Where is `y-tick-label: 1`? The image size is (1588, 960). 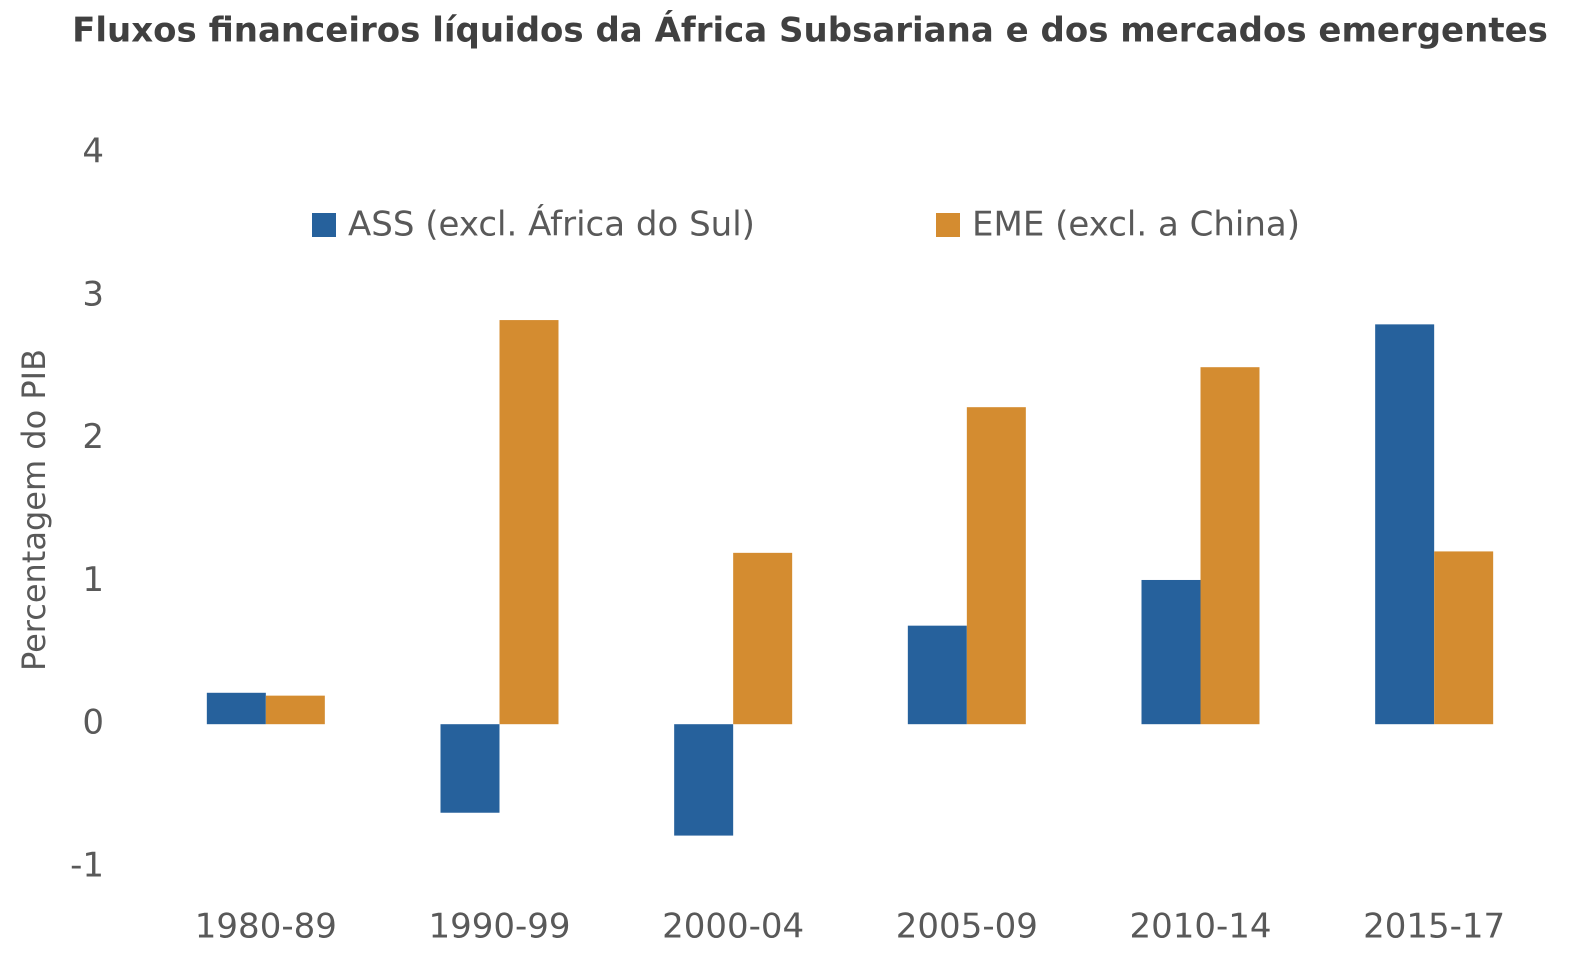 y-tick-label: 1 is located at coordinates (93, 580).